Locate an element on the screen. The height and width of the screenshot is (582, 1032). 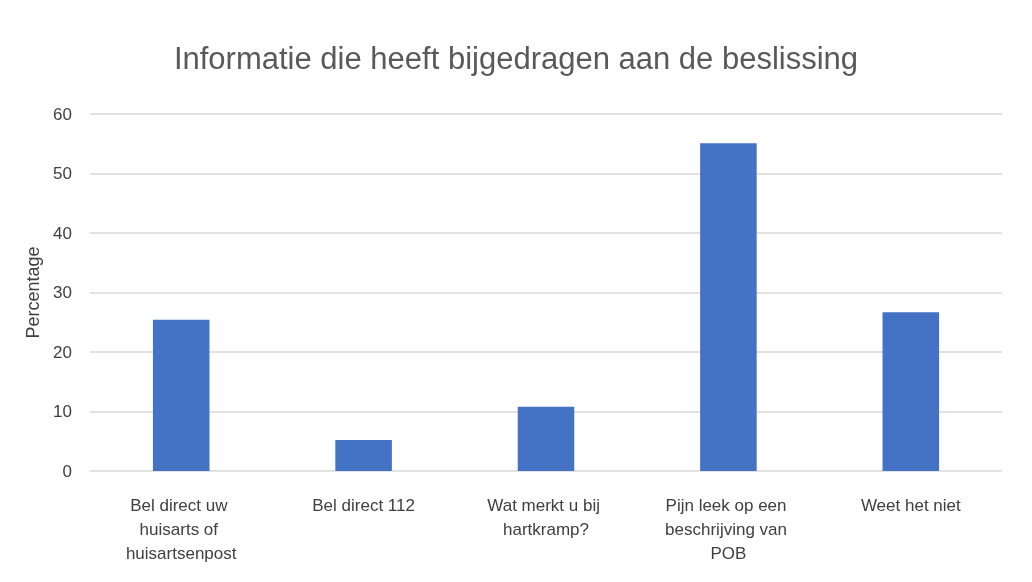
x-tick-label: Weet het niet is located at coordinates (911, 505).